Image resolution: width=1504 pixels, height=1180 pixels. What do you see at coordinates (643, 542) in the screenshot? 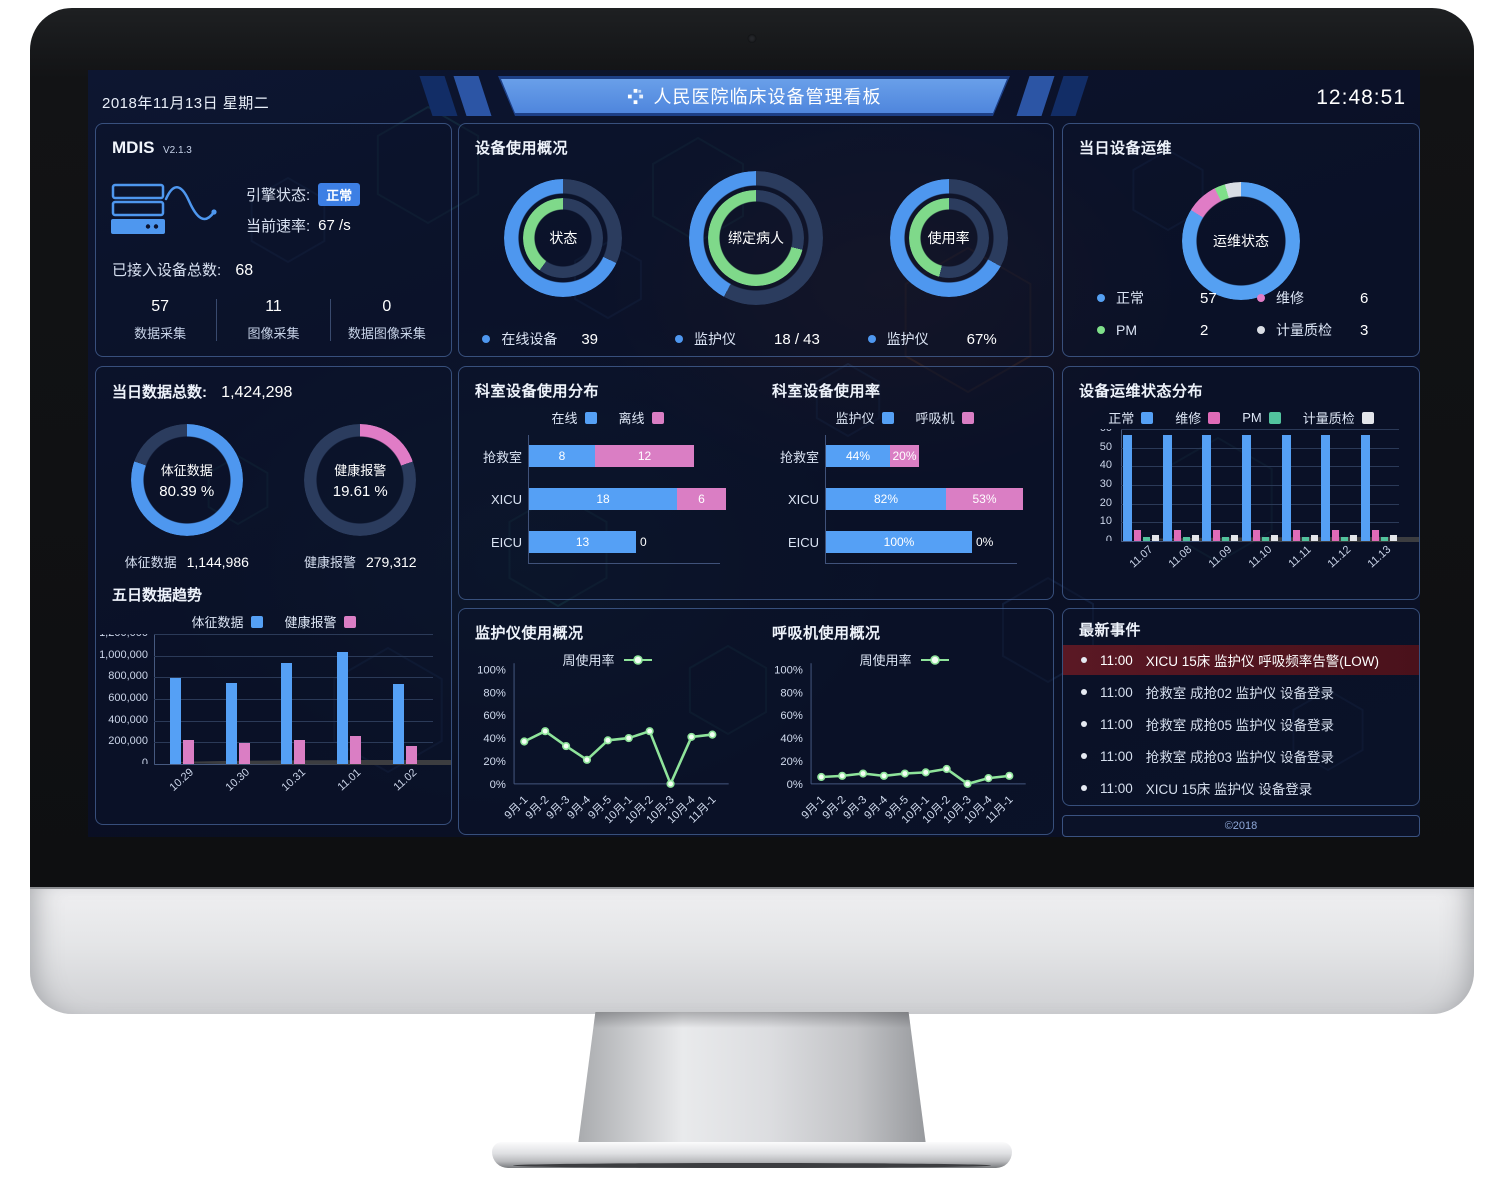
I see `zero-value-label: 0` at bounding box center [643, 542].